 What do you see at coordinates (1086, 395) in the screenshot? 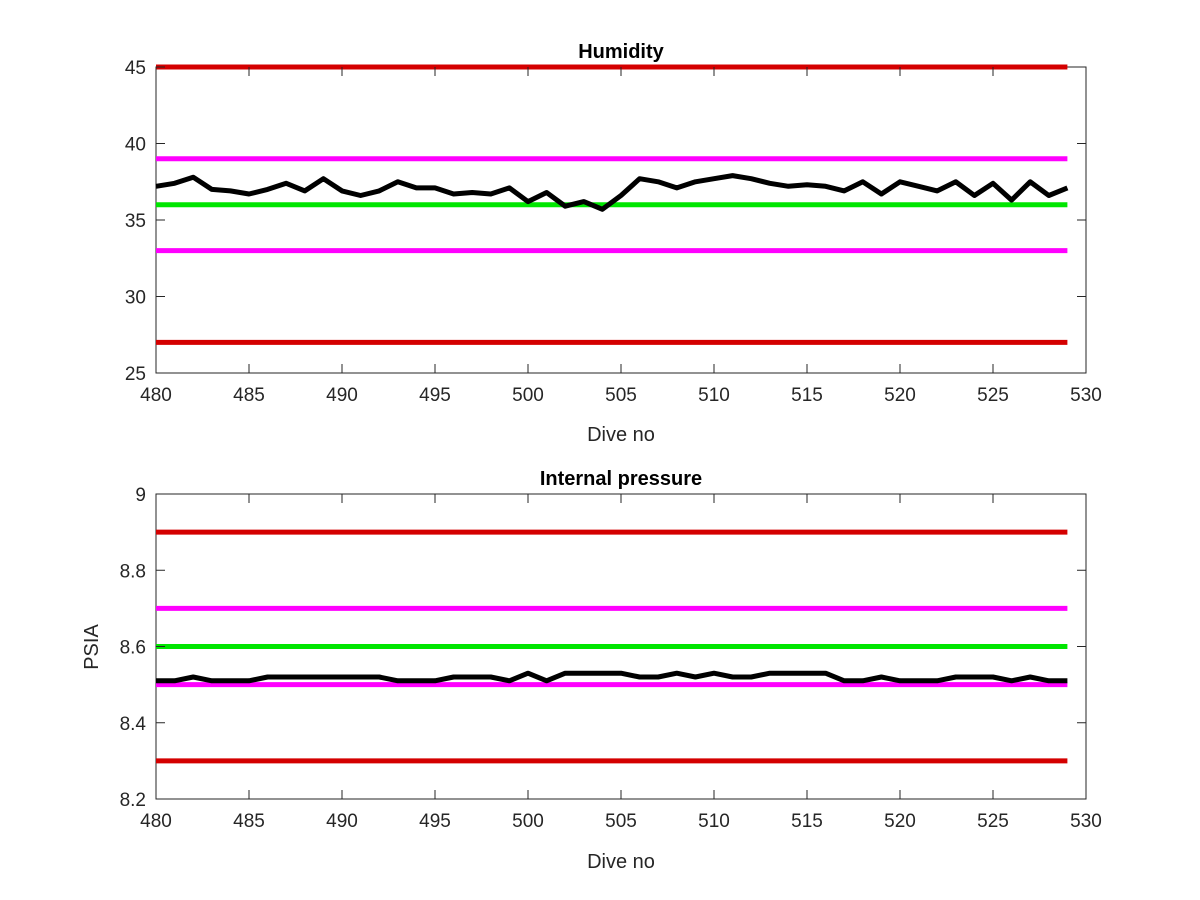
I see `humidity-xtick-label: 530` at bounding box center [1086, 395].